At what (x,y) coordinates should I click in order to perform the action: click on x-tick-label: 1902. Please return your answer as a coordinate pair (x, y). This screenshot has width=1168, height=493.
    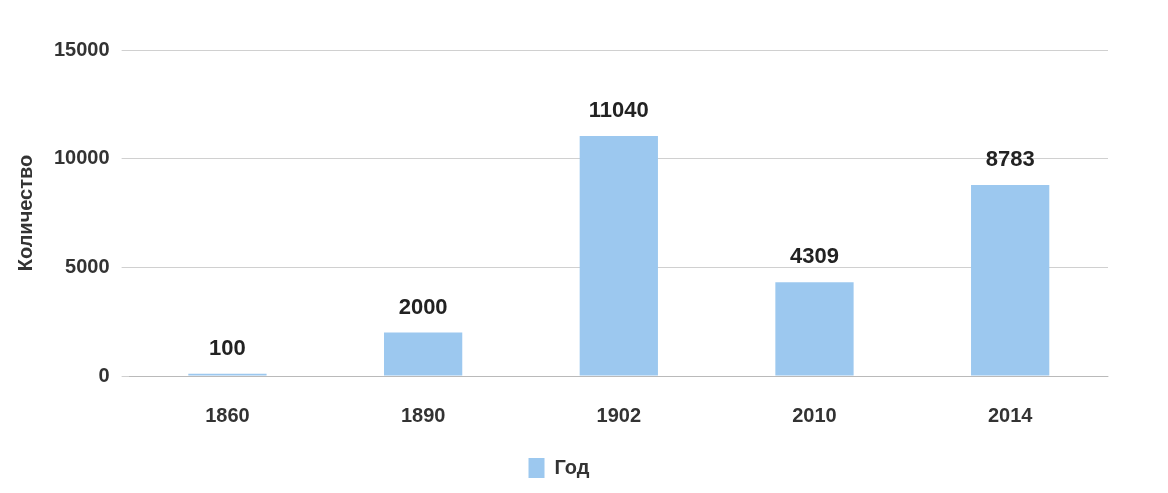
    Looking at the image, I should click on (619, 414).